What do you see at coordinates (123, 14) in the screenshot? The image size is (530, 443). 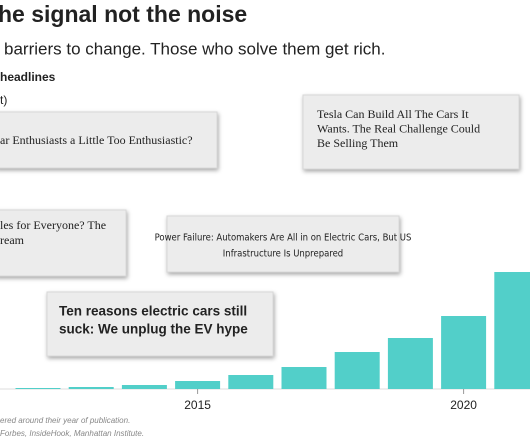 I see `chart-title: he signal not the noise` at bounding box center [123, 14].